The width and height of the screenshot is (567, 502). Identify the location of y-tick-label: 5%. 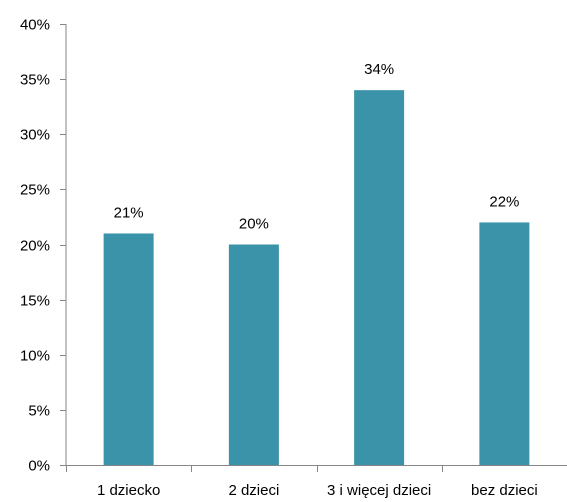
(39, 411).